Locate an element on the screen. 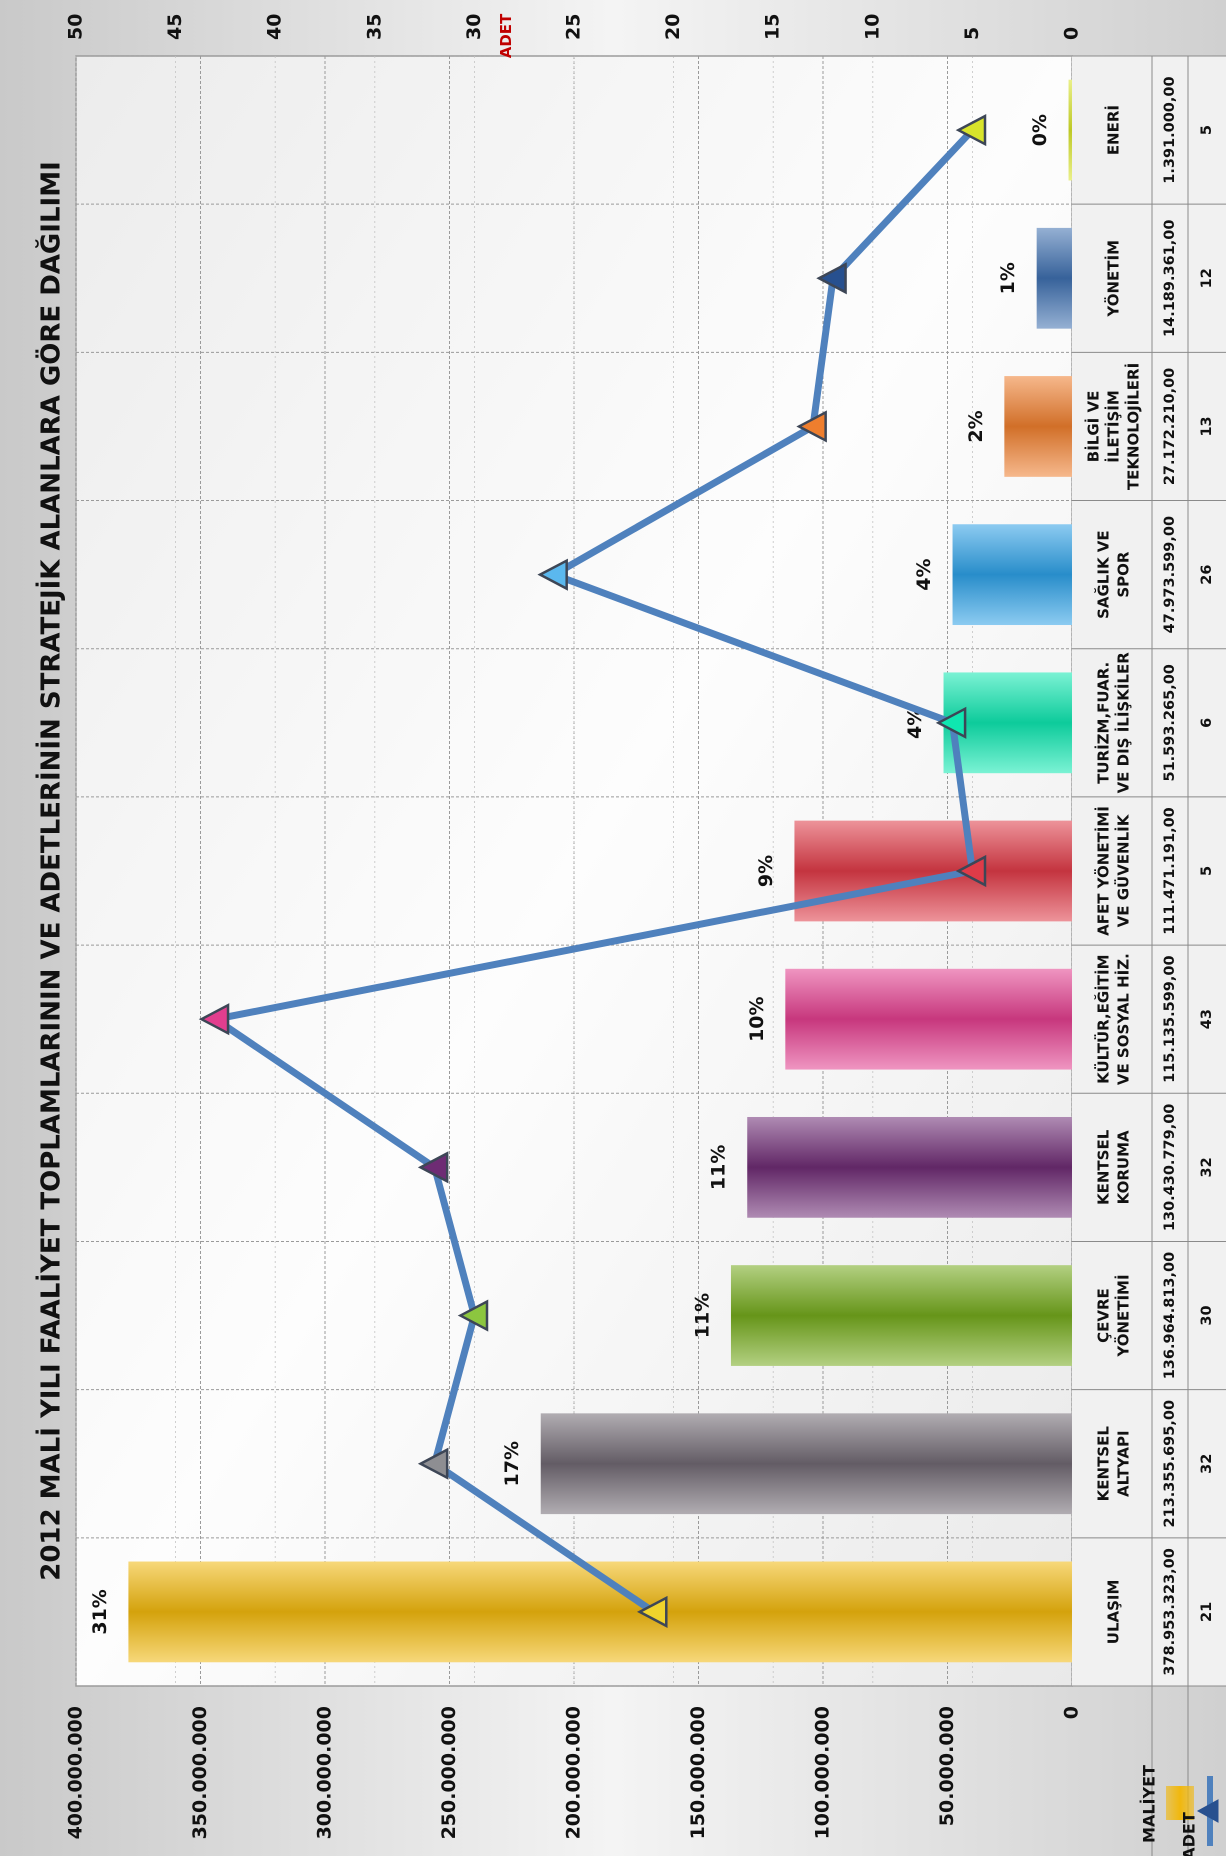 This screenshot has width=1226, height=1856. right-axis-title: ADET is located at coordinates (506, 35).